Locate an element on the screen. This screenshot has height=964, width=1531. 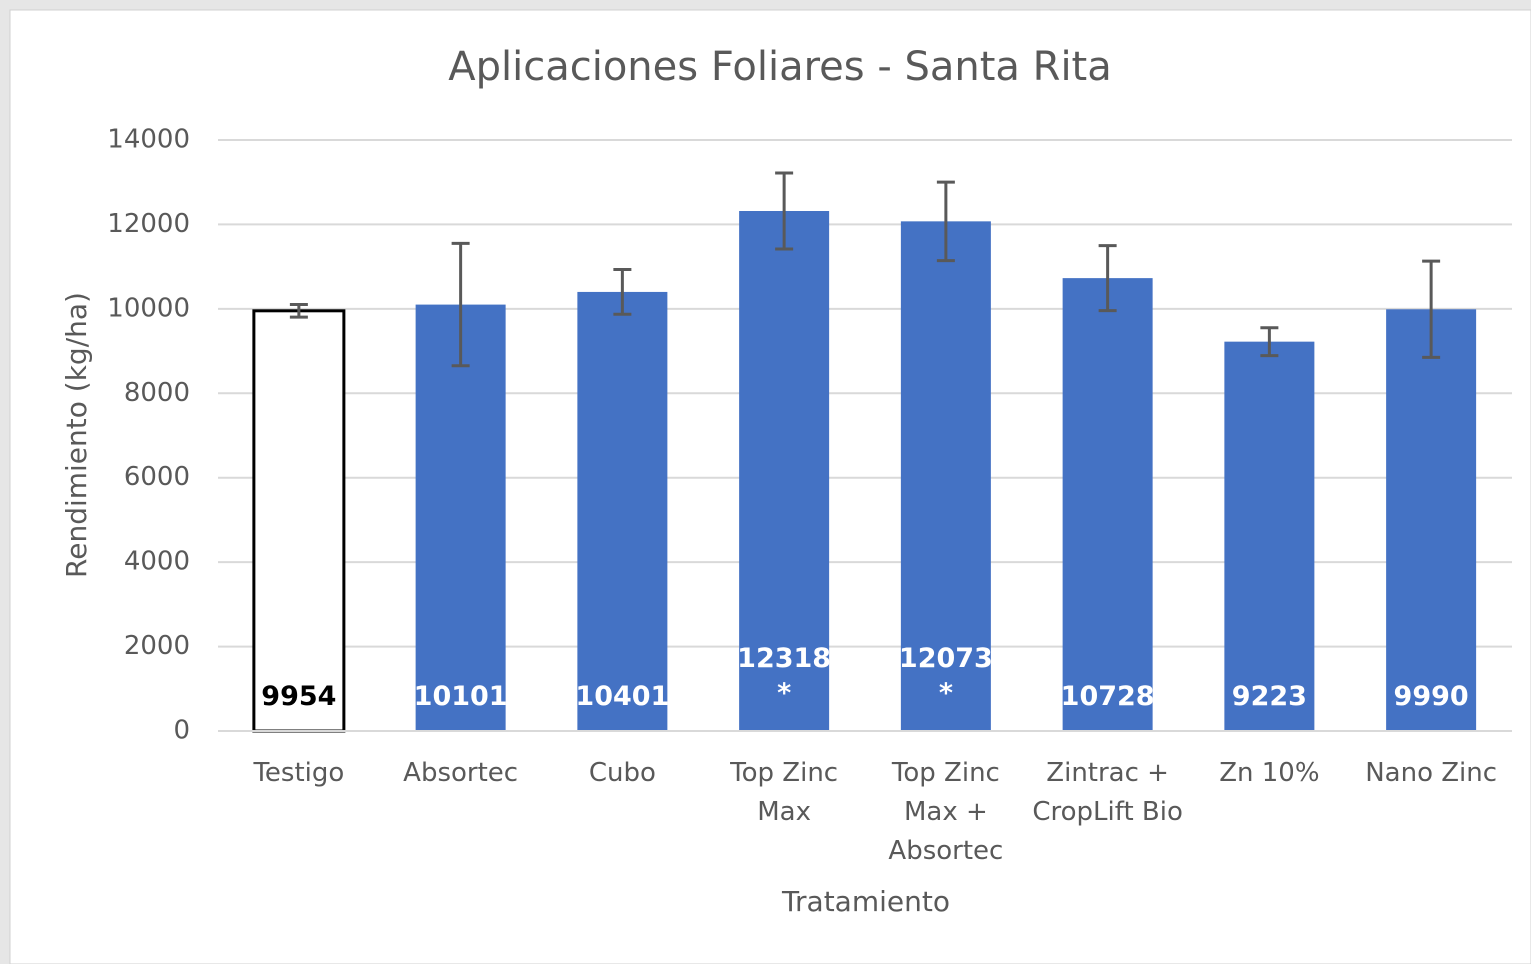
x-tick-label: Top Zinc Max + Absortec is located at coordinates (945, 812).